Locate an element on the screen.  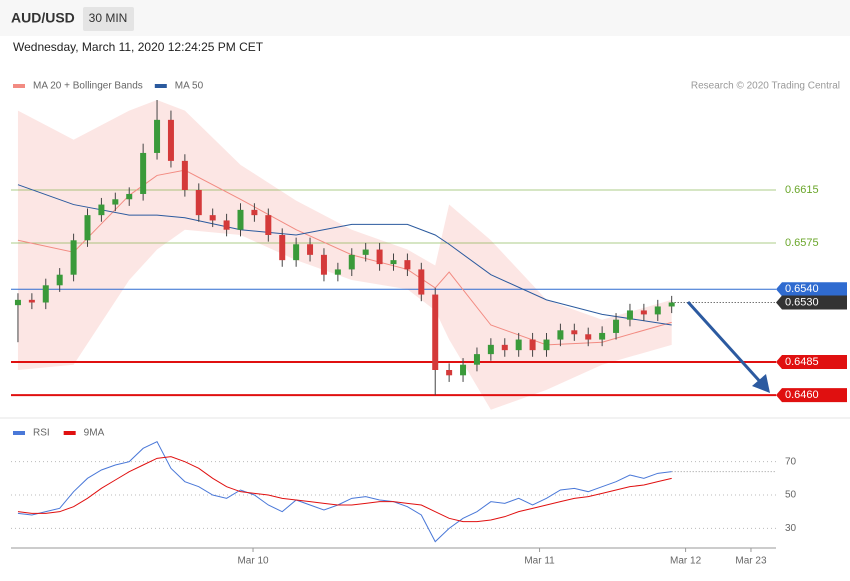
x-tick-label: Mar 12 is located at coordinates (686, 561).